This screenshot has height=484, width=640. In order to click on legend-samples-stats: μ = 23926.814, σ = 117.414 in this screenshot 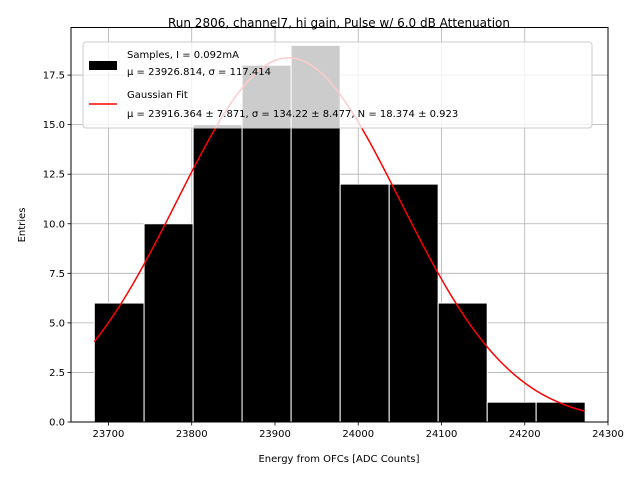, I will do `click(199, 72)`.